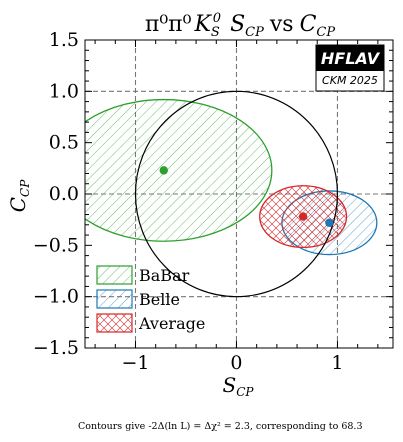 The image size is (403, 442). I want to click on hflav-logo-text: HFLAV, so click(351, 58).